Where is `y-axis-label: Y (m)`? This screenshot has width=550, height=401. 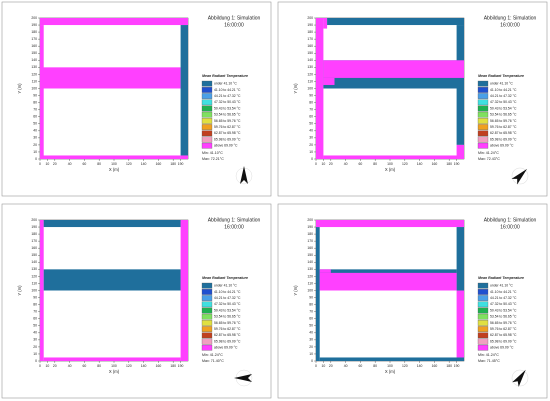 y-axis-label: Y (m) is located at coordinates (19, 290).